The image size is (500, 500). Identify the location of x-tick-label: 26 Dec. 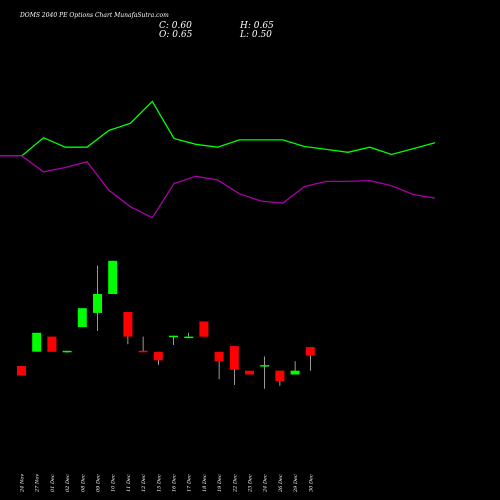
(281, 483).